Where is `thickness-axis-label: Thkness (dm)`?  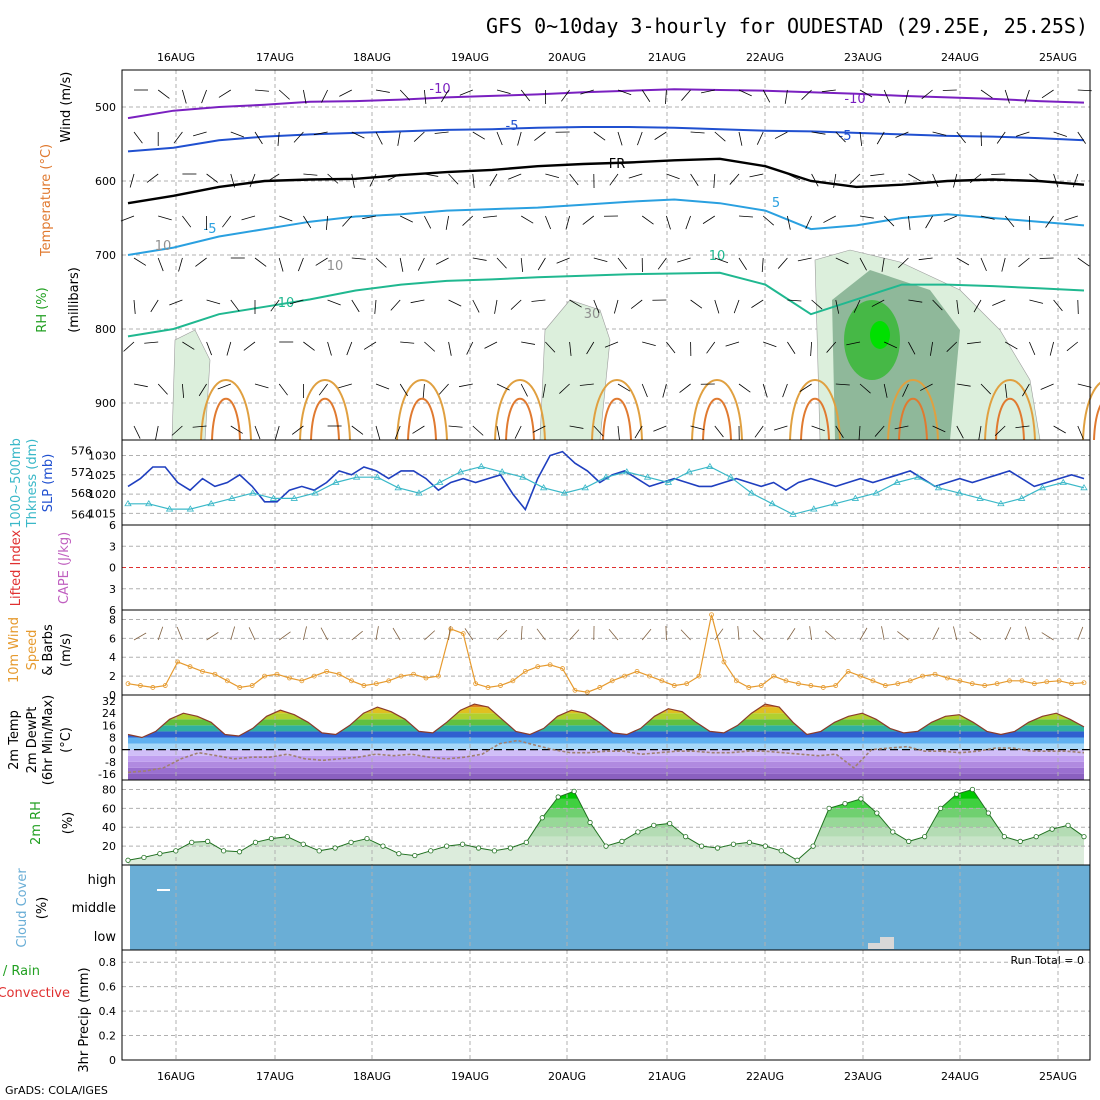 thickness-axis-label: Thkness (dm) is located at coordinates (32, 484).